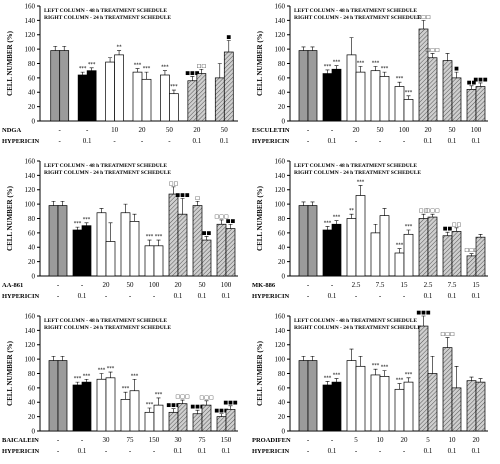  I want to click on y-tick-label: 80, so click(32, 219).